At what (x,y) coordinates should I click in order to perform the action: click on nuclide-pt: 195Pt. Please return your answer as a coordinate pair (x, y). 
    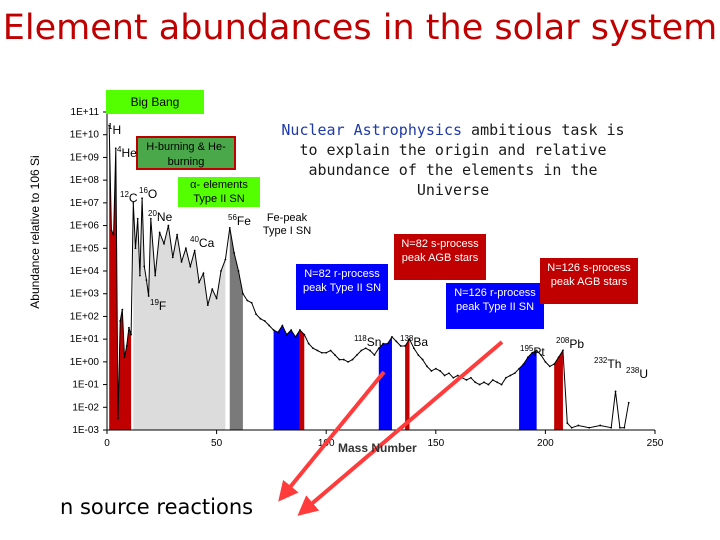
    Looking at the image, I should click on (532, 351).